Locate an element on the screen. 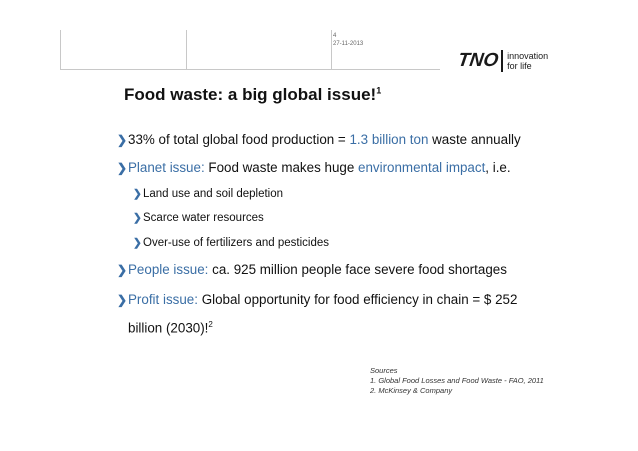 This screenshot has width=638, height=451. sub-bullet-text: Over-use of fertilizers and pesticides is located at coordinates (236, 243).